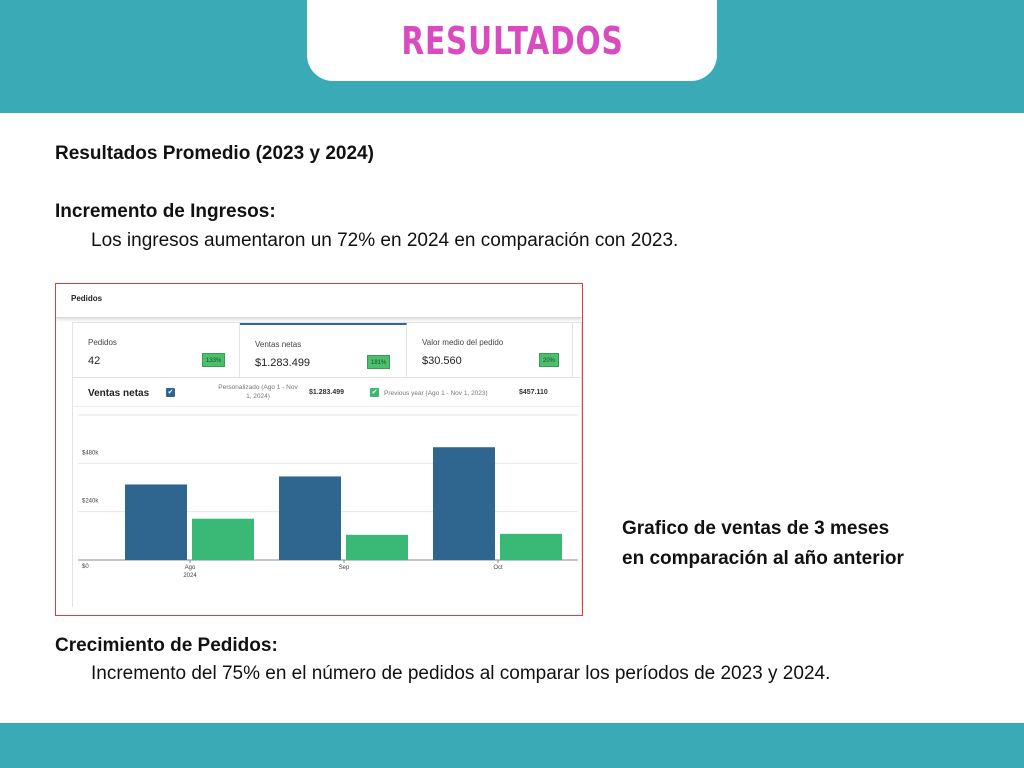  Describe the element at coordinates (549, 360) in the screenshot. I see `stat-badge: 20%` at that location.